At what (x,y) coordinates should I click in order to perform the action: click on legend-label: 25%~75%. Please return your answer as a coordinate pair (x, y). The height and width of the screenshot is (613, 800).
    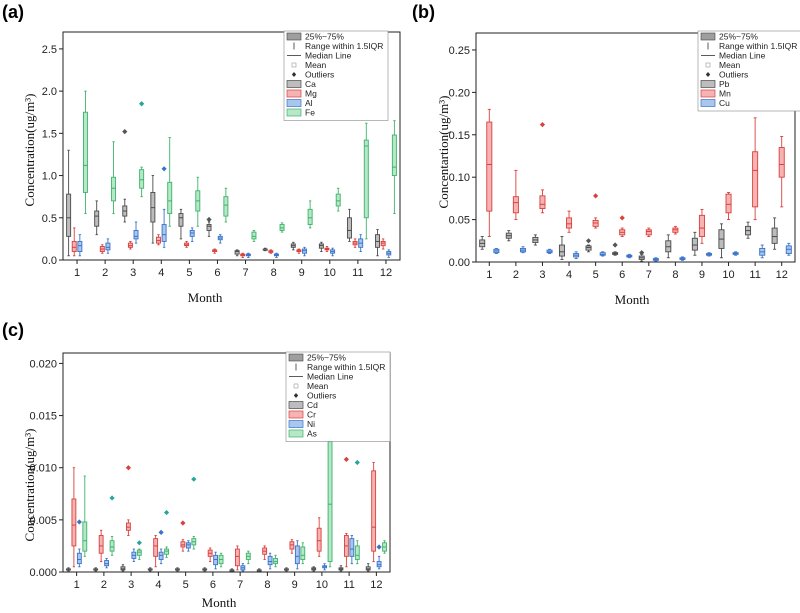
    Looking at the image, I should click on (738, 37).